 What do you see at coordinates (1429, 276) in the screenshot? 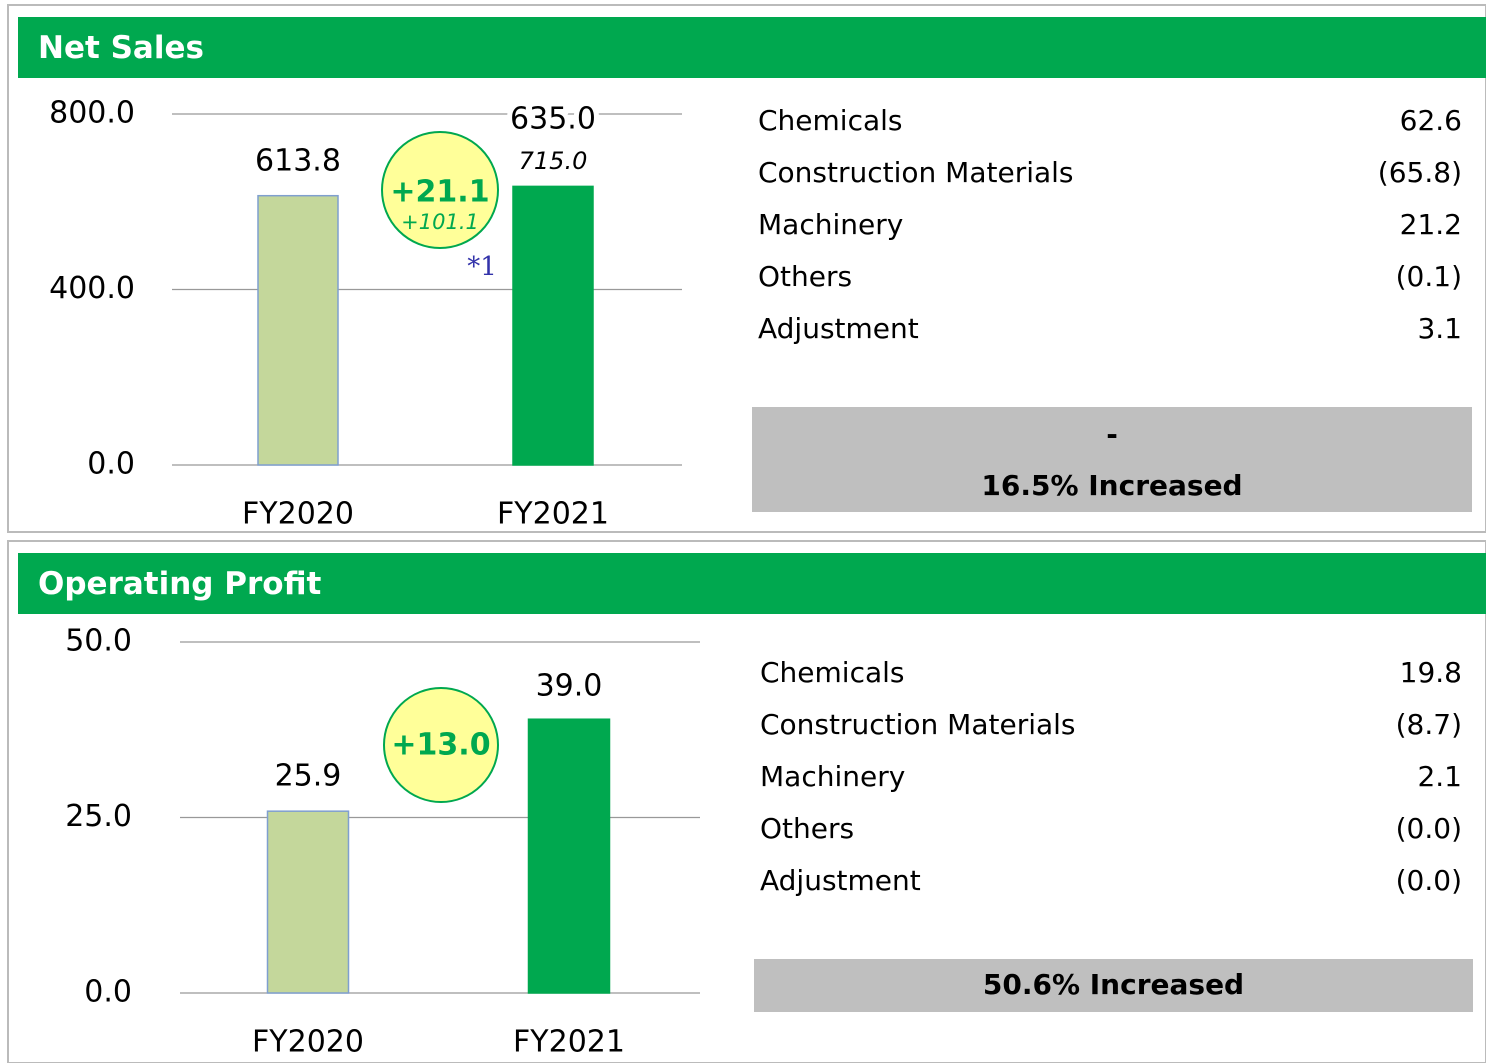
I see `segment-value: (0.1)` at bounding box center [1429, 276].